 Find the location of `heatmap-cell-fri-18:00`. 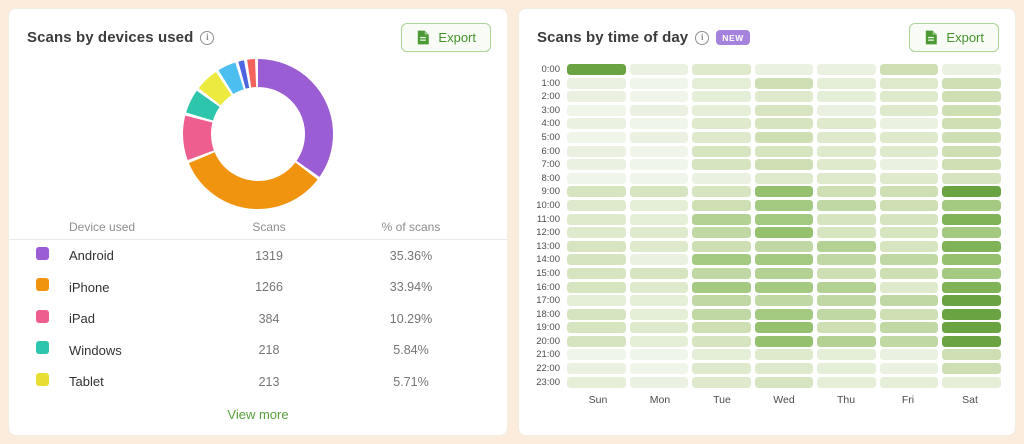

heatmap-cell-fri-18:00 is located at coordinates (909, 314).